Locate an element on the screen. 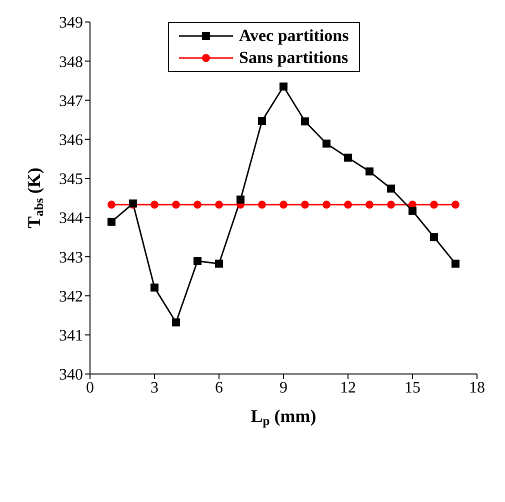 The height and width of the screenshot is (502, 505). y-tick-label: 346 is located at coordinates (71, 141).